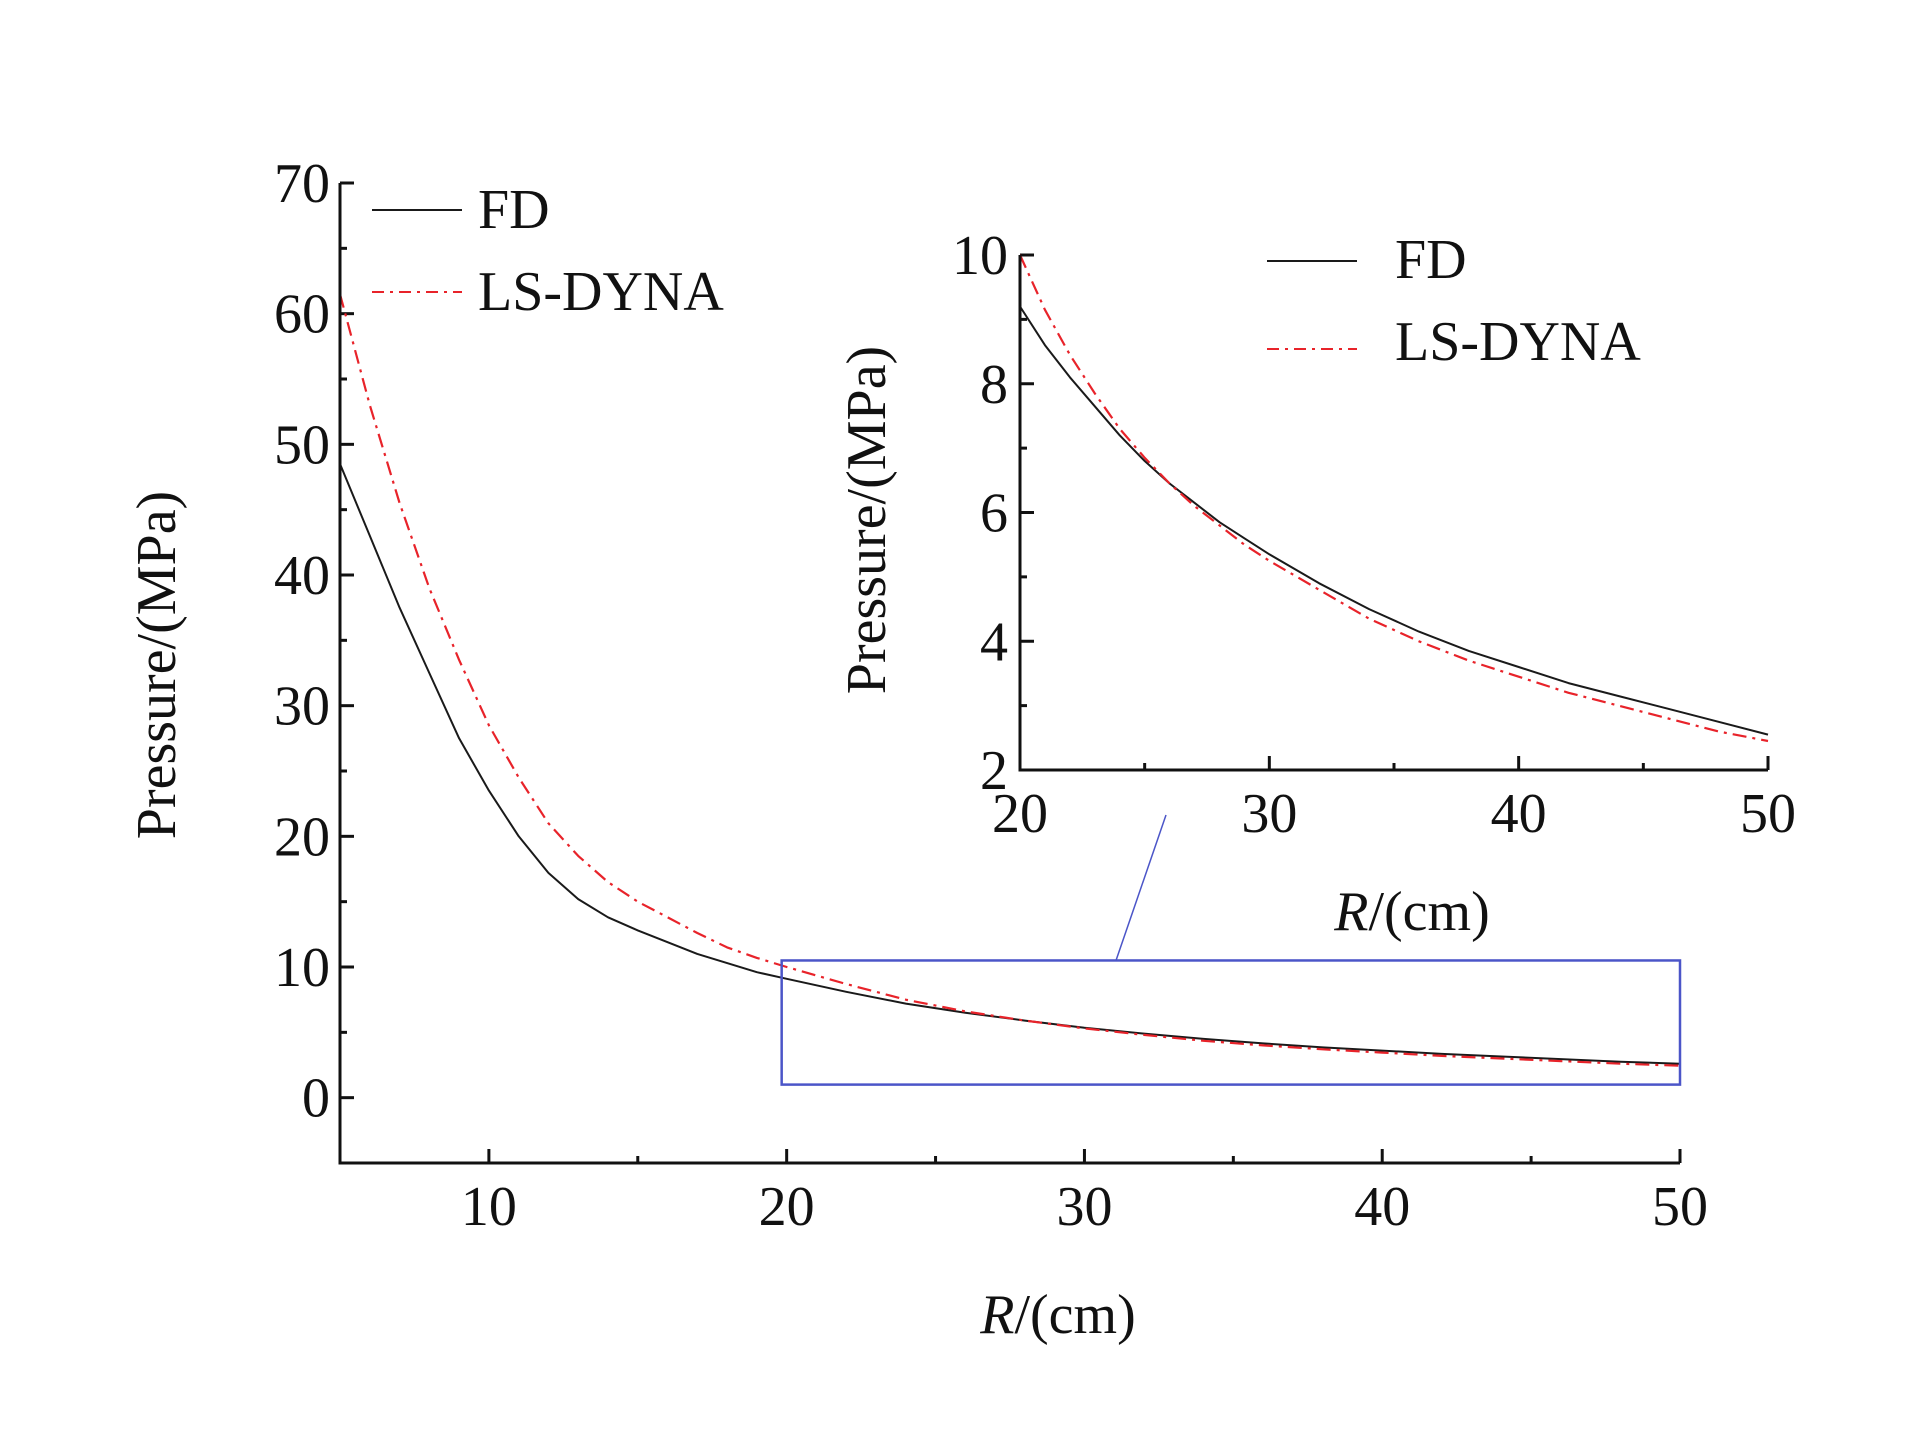 This screenshot has width=1923, height=1429. What do you see at coordinates (994, 642) in the screenshot?
I see `inset-y-tick-label: 4` at bounding box center [994, 642].